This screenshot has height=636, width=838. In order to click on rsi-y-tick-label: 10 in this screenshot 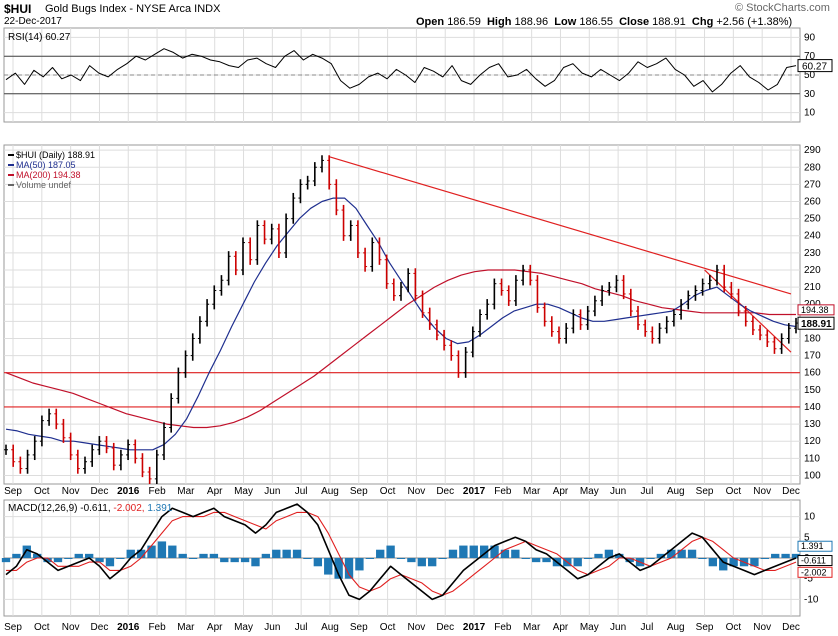, I will do `click(810, 113)`.